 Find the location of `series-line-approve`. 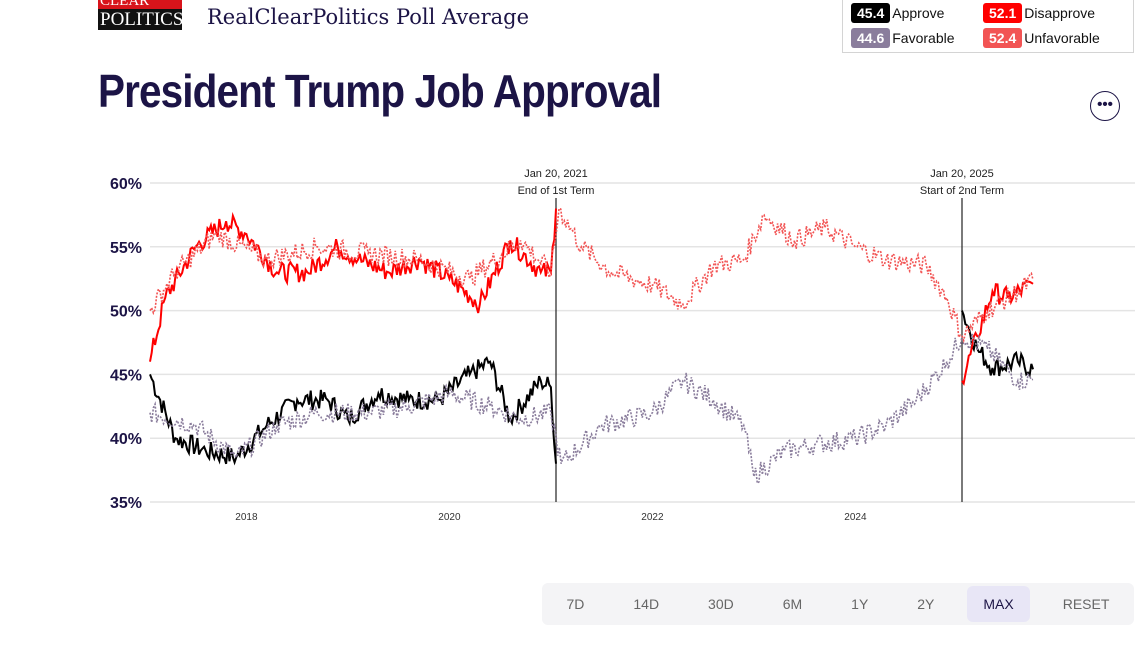

series-line-approve is located at coordinates (353, 411).